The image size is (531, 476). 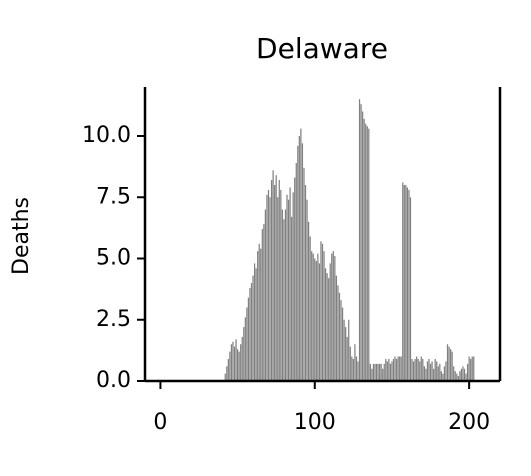 What do you see at coordinates (322, 48) in the screenshot?
I see `chart-title: Delaware` at bounding box center [322, 48].